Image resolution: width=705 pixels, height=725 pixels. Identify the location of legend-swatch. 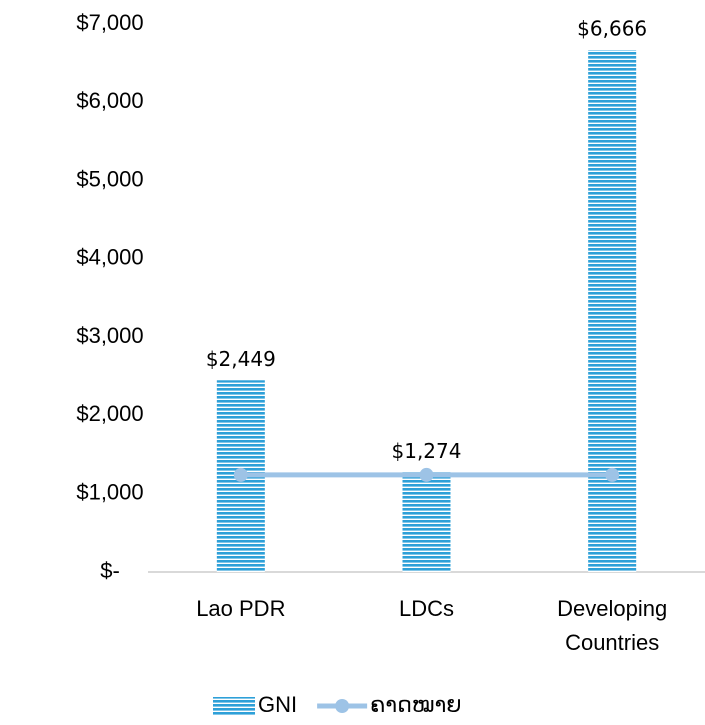
(234, 706).